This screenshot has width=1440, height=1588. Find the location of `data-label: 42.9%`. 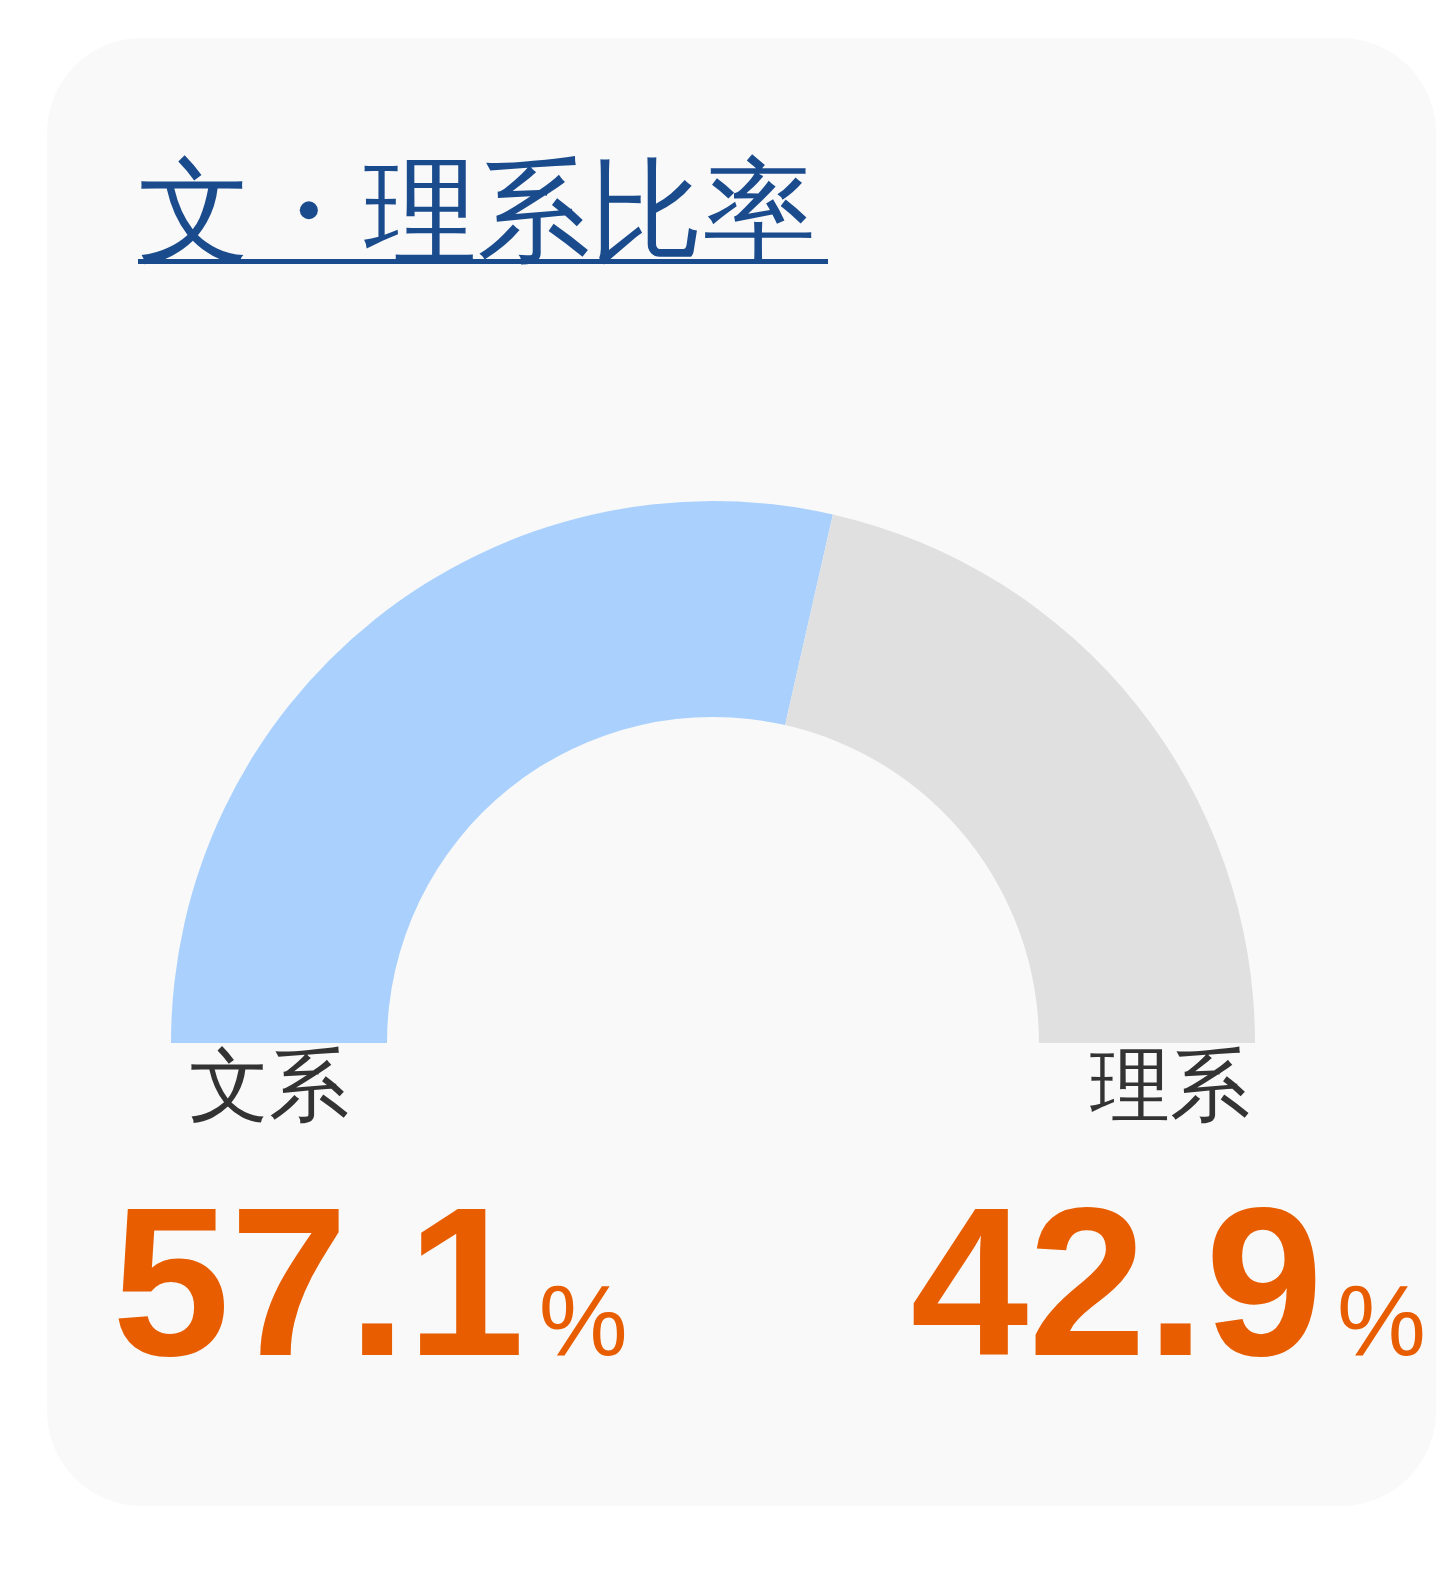

data-label: 42.9% is located at coordinates (1168, 1281).